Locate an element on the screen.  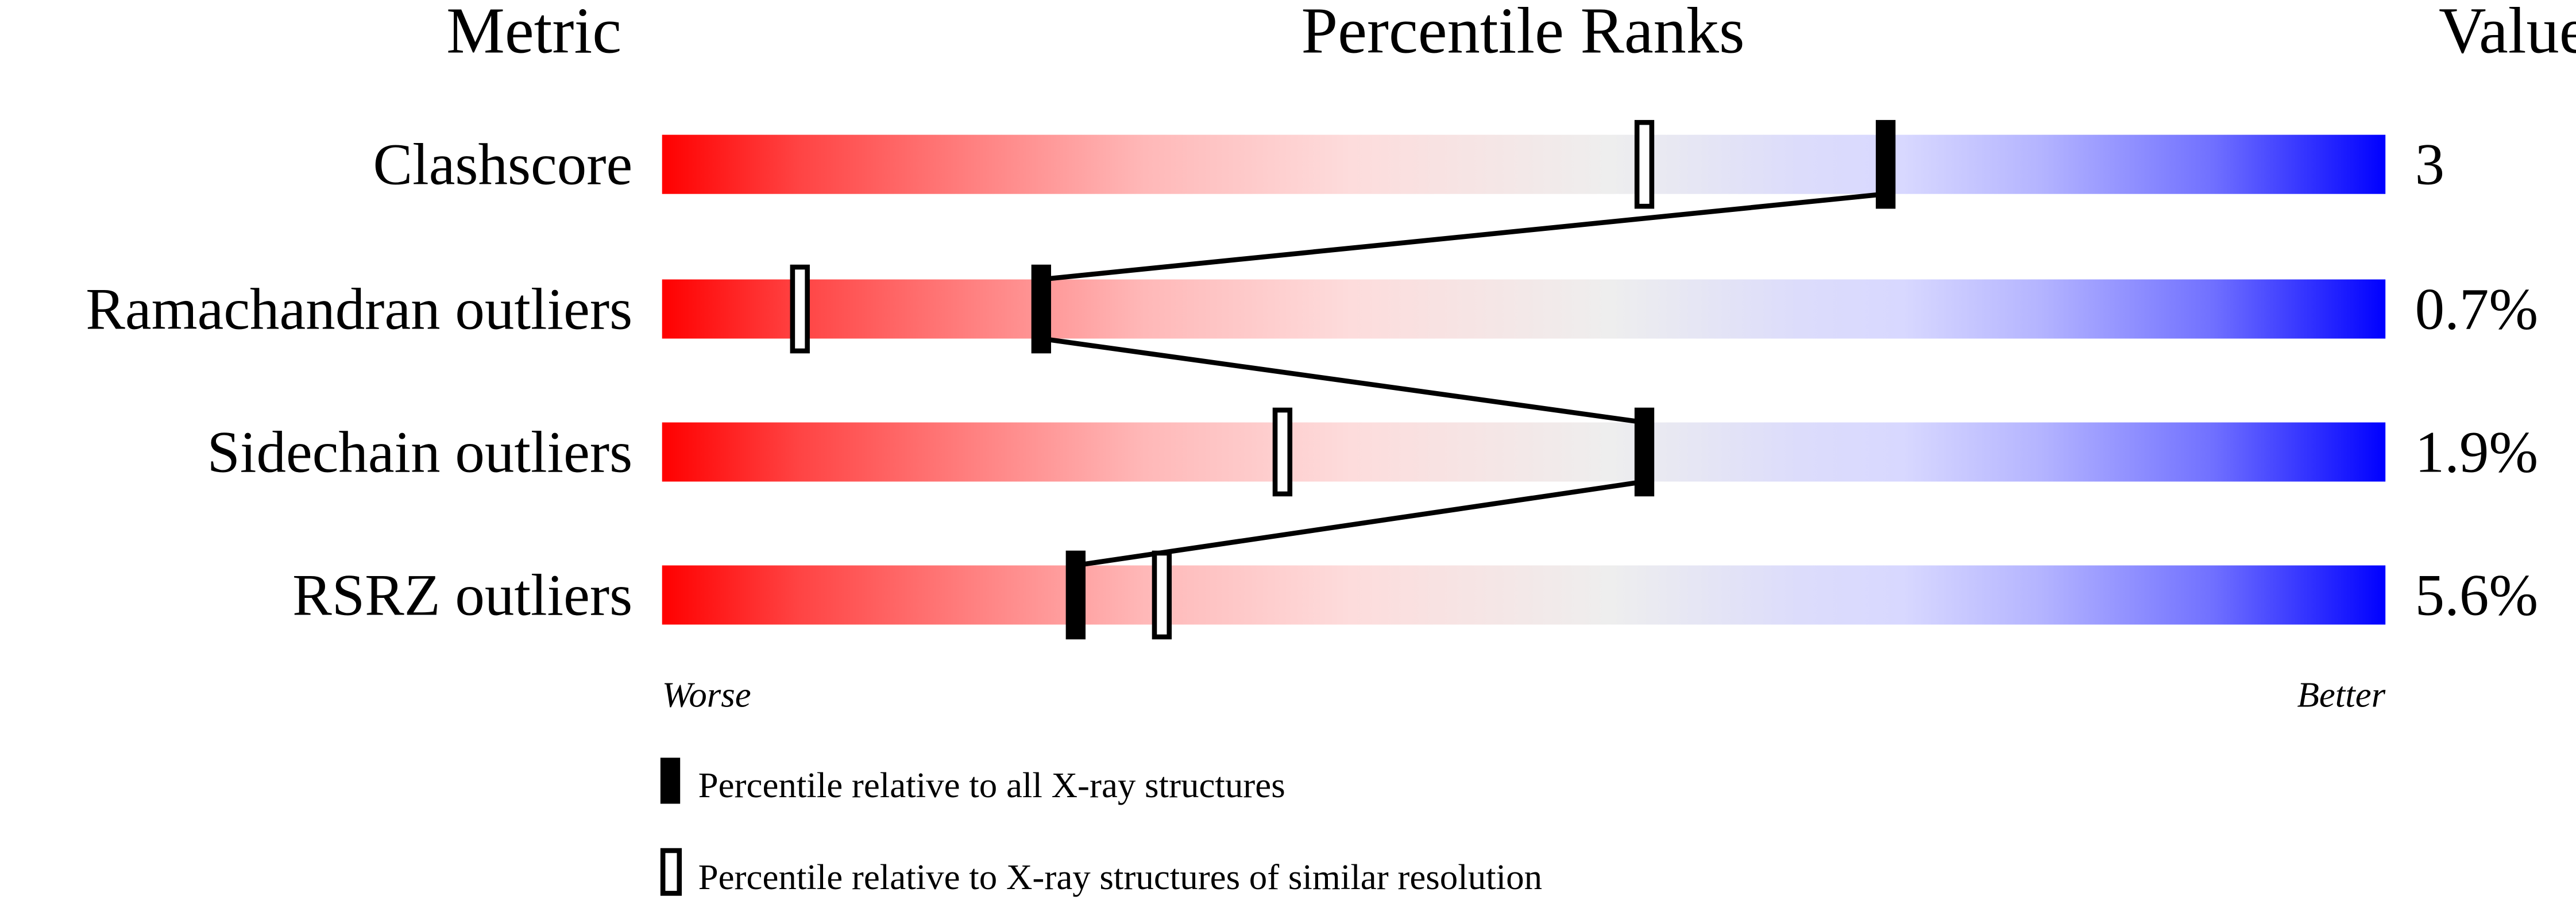
legend-filled-marker is located at coordinates (670, 781).